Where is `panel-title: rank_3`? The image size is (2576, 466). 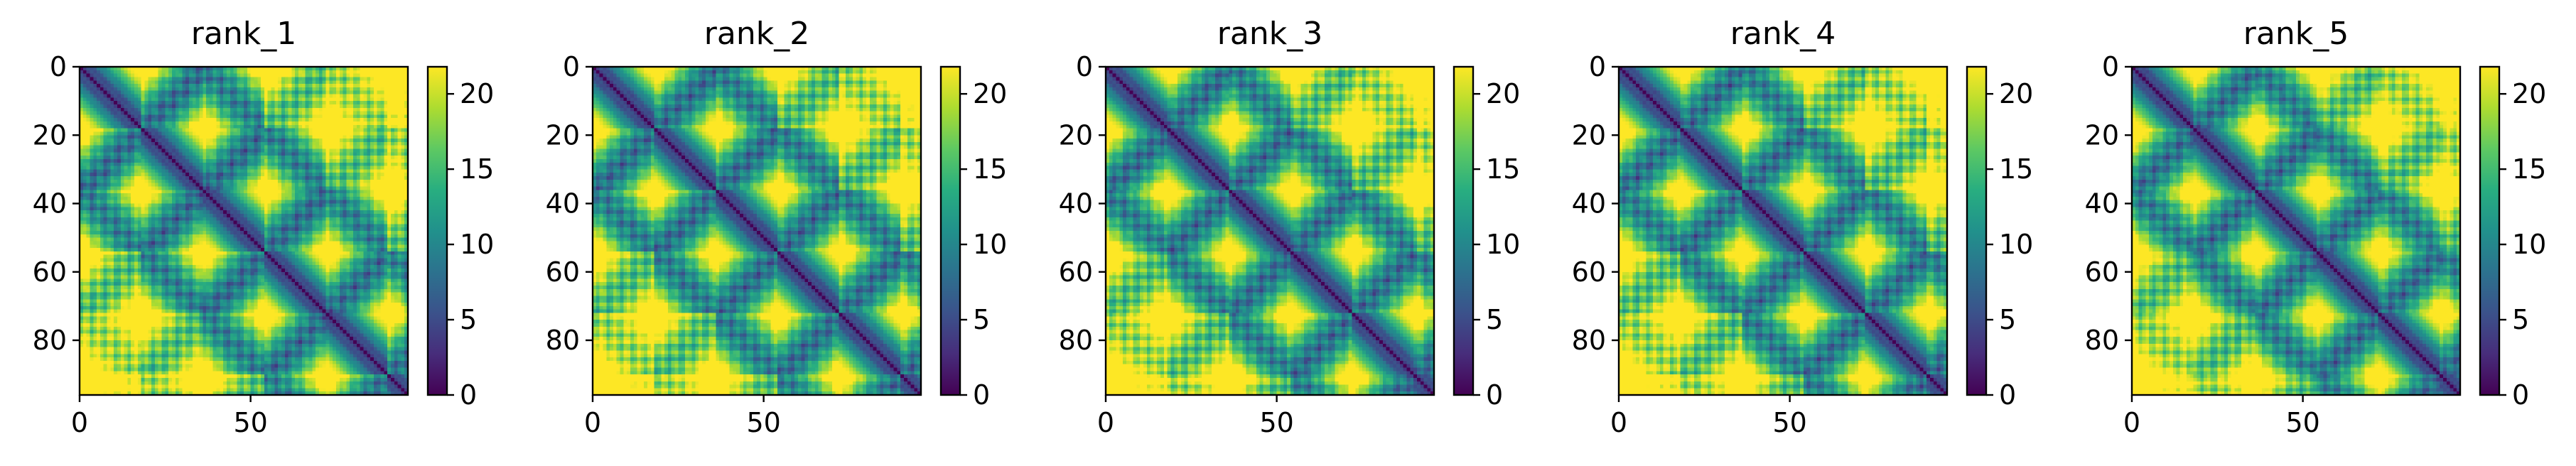
panel-title: rank_3 is located at coordinates (1269, 34).